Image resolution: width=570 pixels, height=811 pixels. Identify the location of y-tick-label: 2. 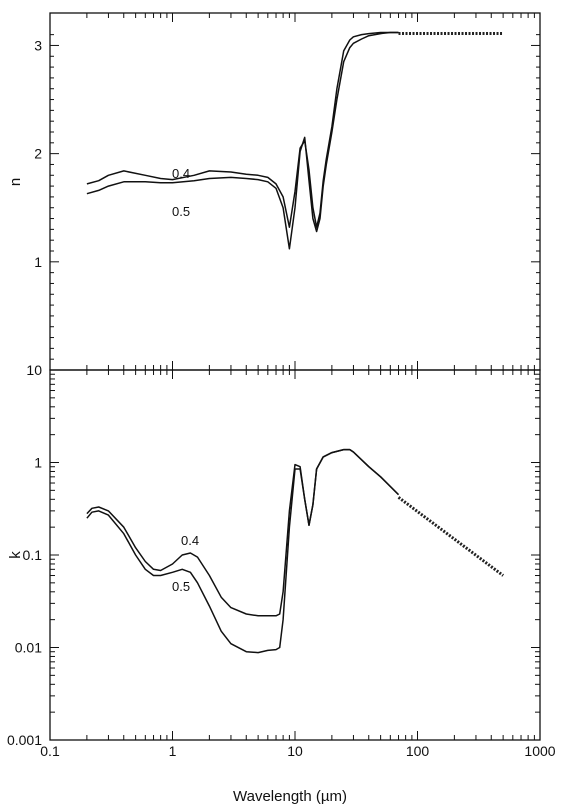
(38, 154).